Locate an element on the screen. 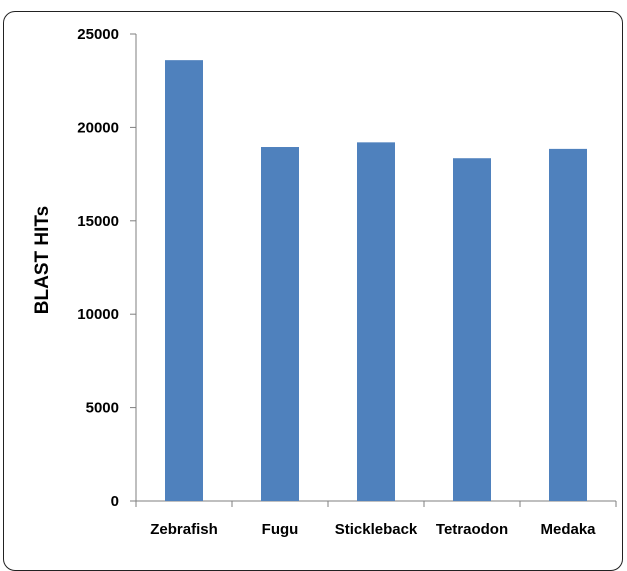 Image resolution: width=627 pixels, height=571 pixels. x-category-label: Fugu is located at coordinates (280, 529).